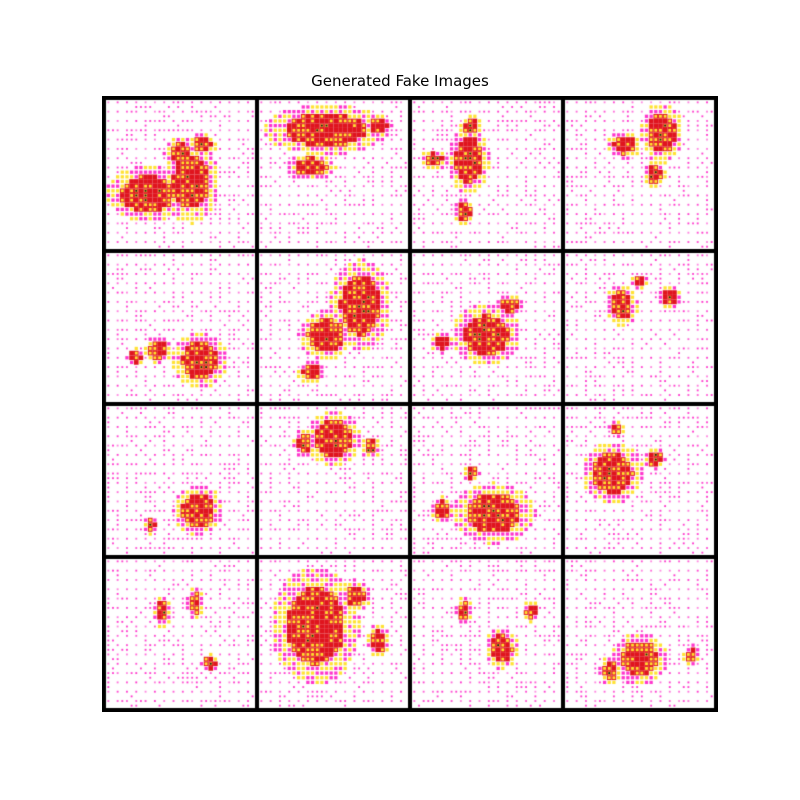 The width and height of the screenshot is (800, 800). Describe the element at coordinates (400, 81) in the screenshot. I see `figure-title: Generated Fake Images` at that location.